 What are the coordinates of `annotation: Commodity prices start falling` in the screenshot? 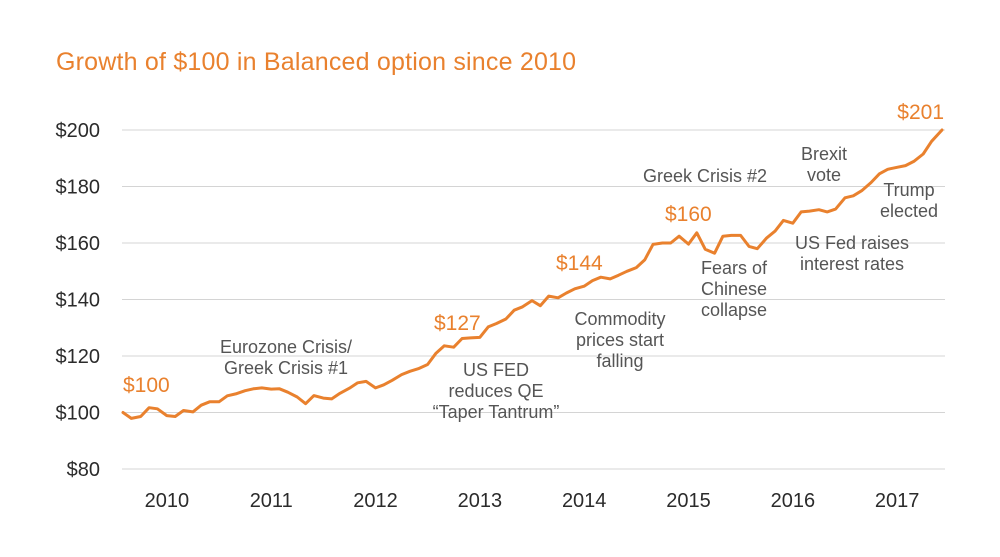 It's located at (619, 340).